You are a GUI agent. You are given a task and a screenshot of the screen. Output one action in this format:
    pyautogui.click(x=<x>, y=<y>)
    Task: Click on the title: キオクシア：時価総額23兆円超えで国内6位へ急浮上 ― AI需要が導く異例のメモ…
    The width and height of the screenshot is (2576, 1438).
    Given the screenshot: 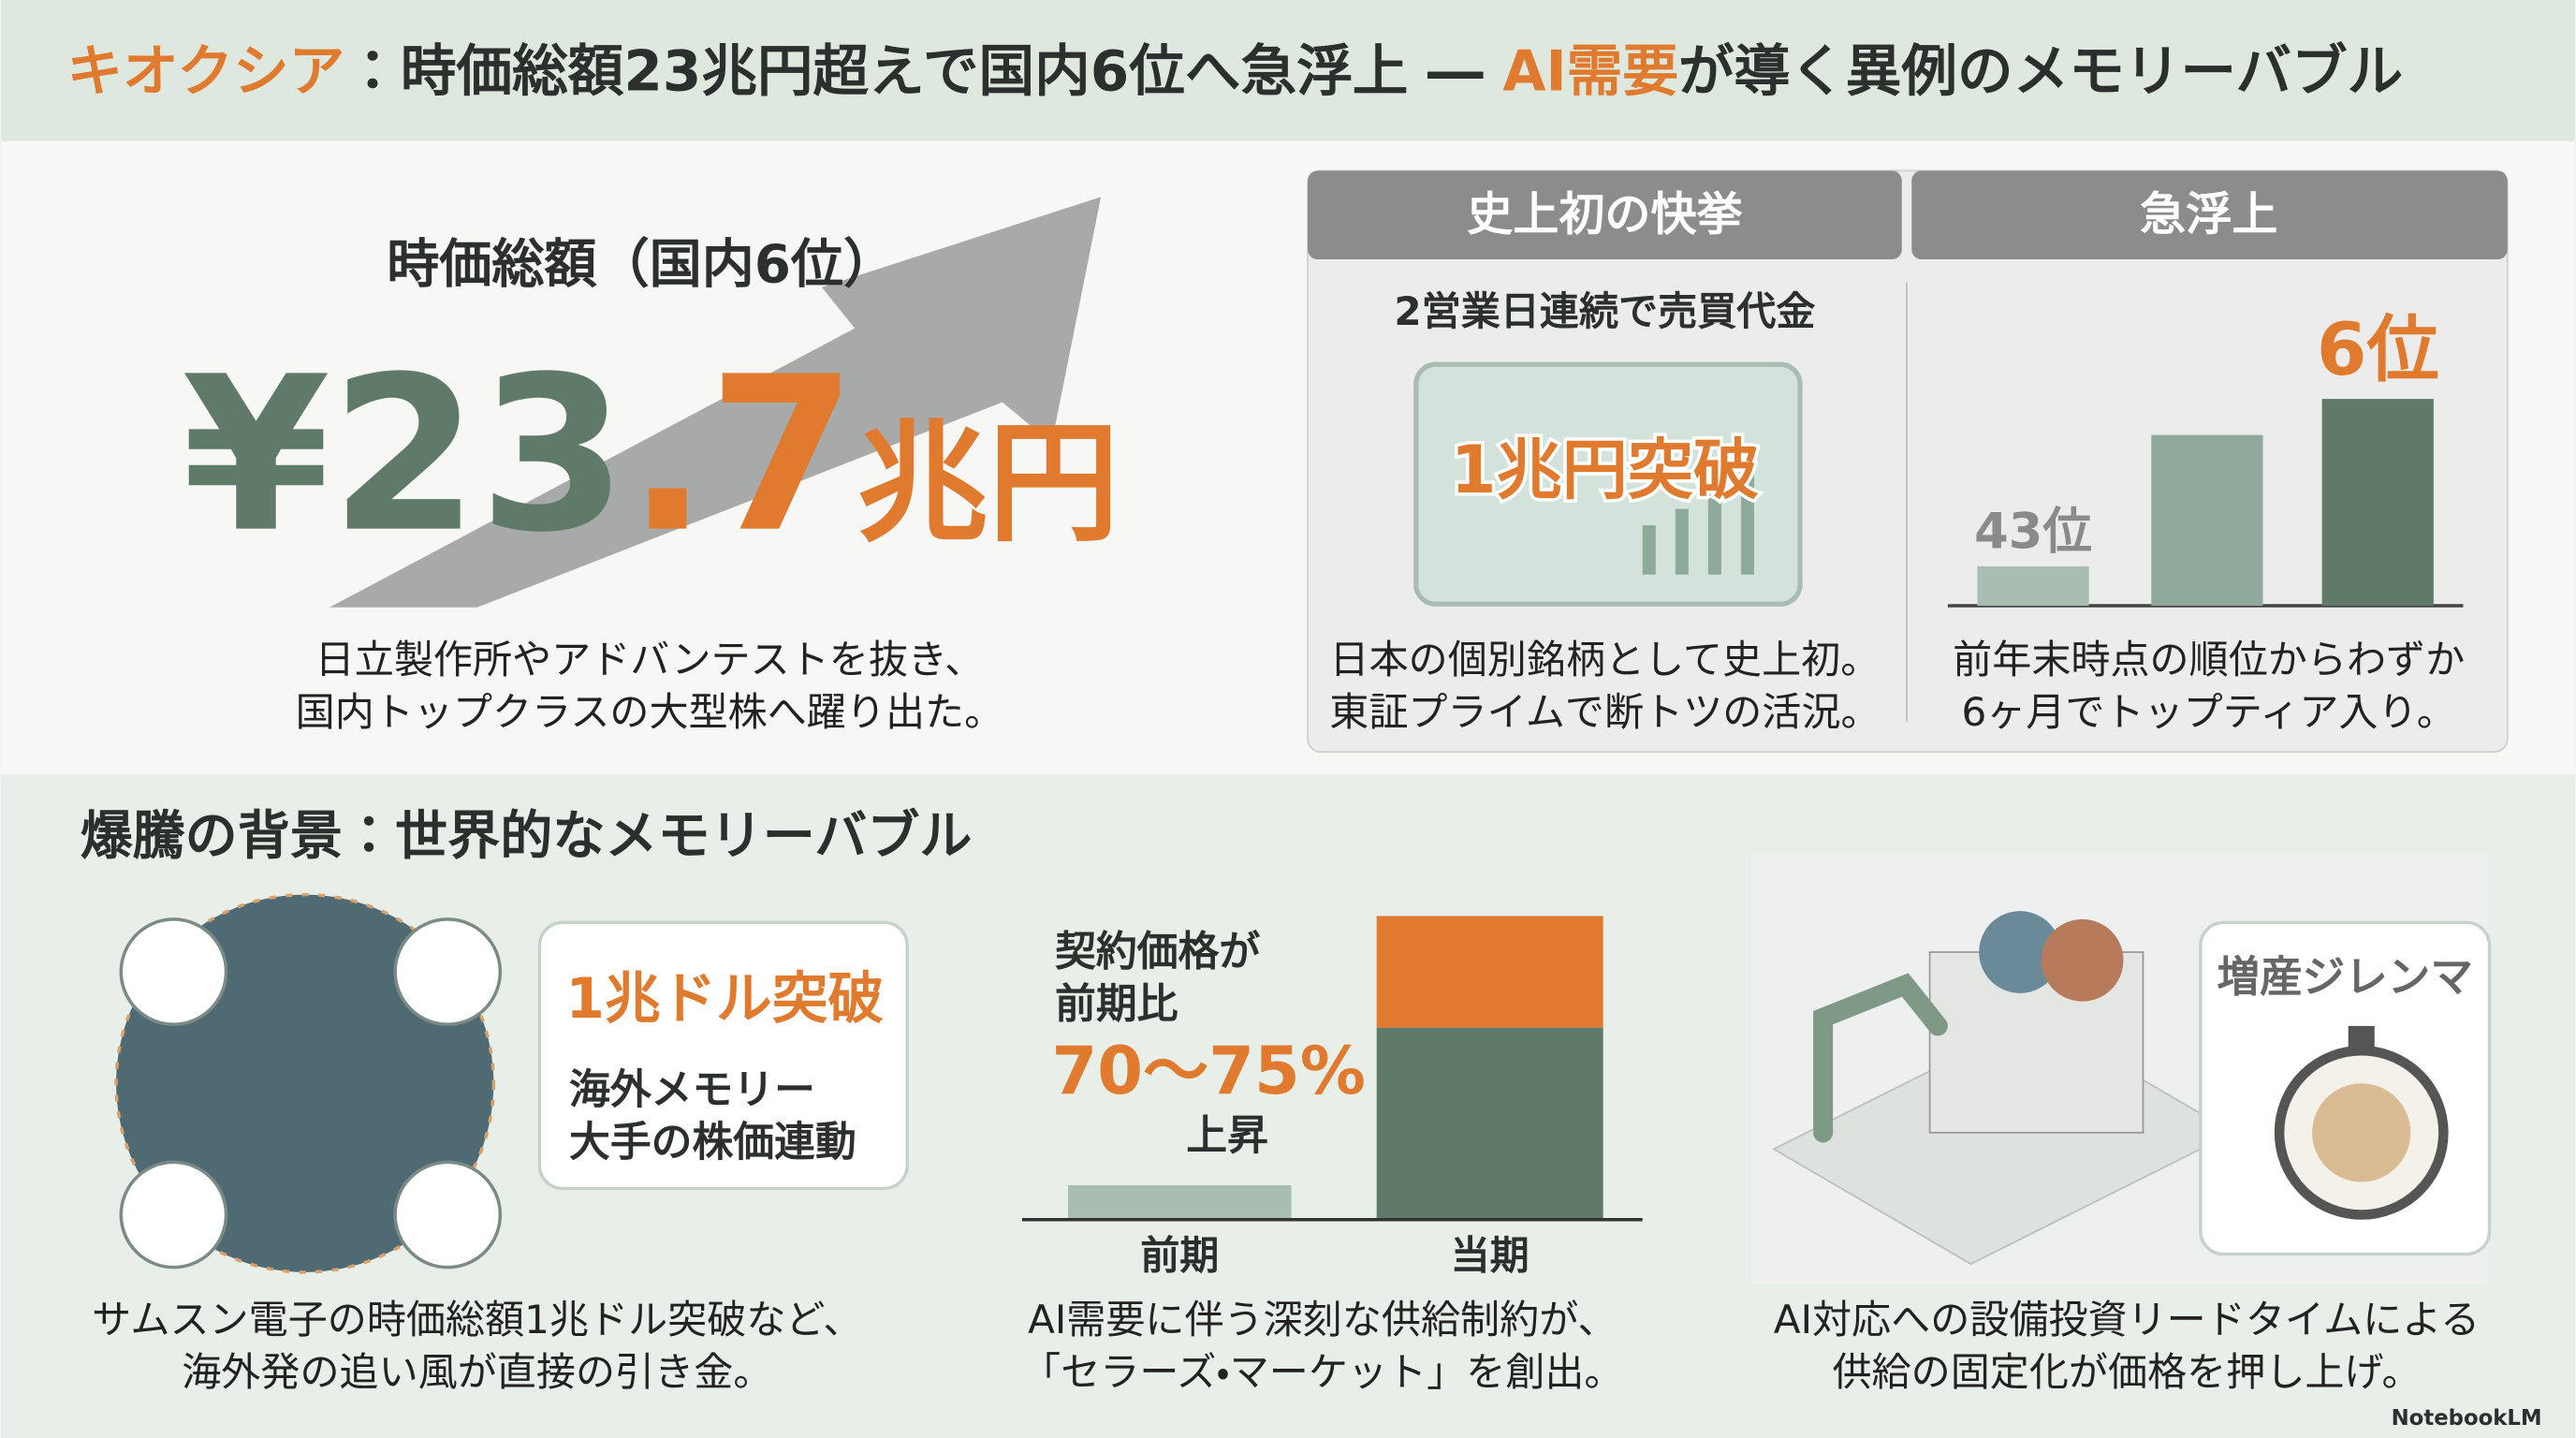 What is the action you would take?
    pyautogui.click(x=1234, y=71)
    